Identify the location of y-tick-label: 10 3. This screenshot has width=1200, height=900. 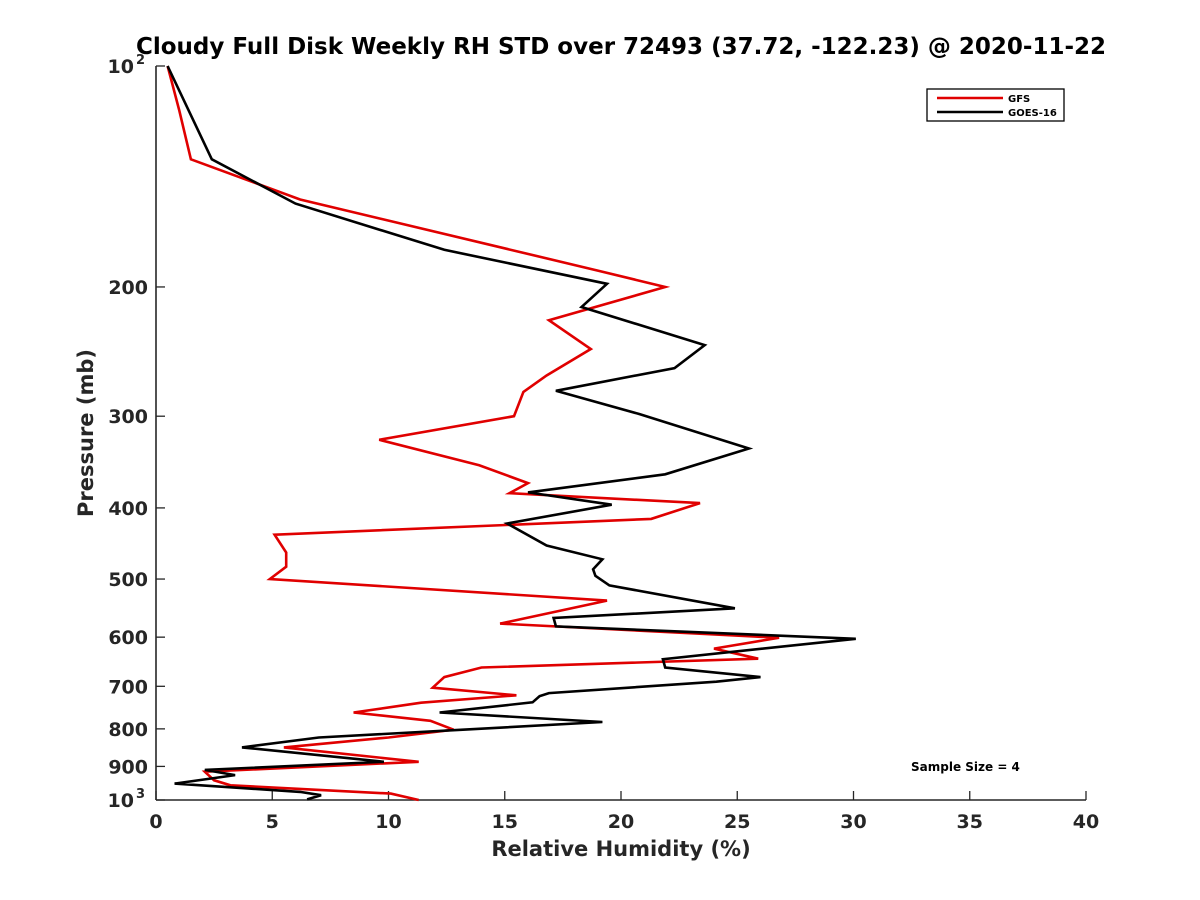
(127, 799).